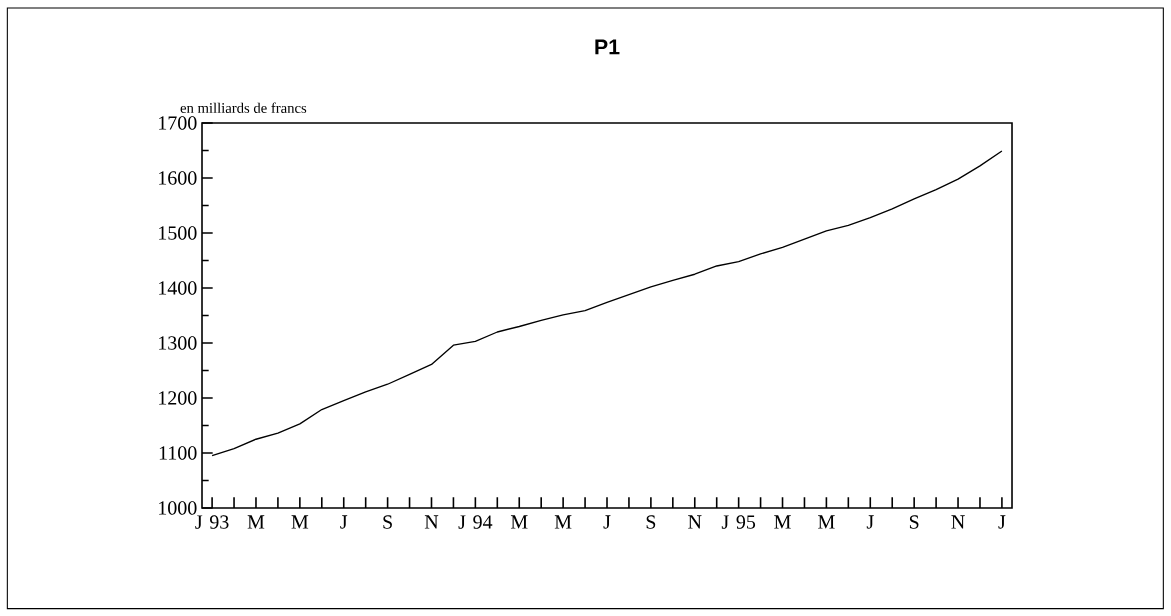 The width and height of the screenshot is (1171, 616). What do you see at coordinates (178, 343) in the screenshot?
I see `y-tick-label: 1300` at bounding box center [178, 343].